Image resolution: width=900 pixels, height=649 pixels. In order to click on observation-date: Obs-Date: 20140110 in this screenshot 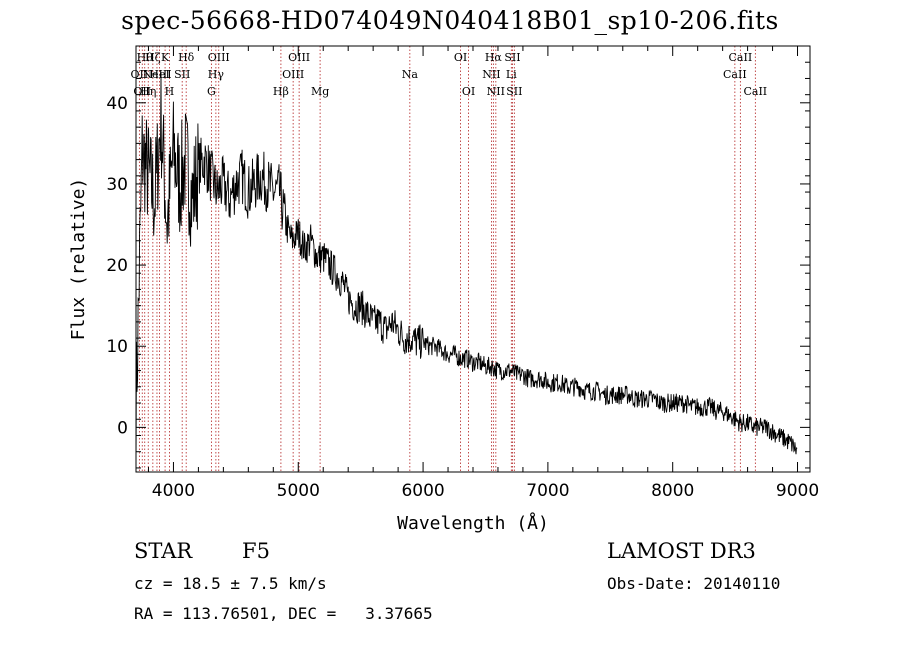, I will do `click(694, 583)`.